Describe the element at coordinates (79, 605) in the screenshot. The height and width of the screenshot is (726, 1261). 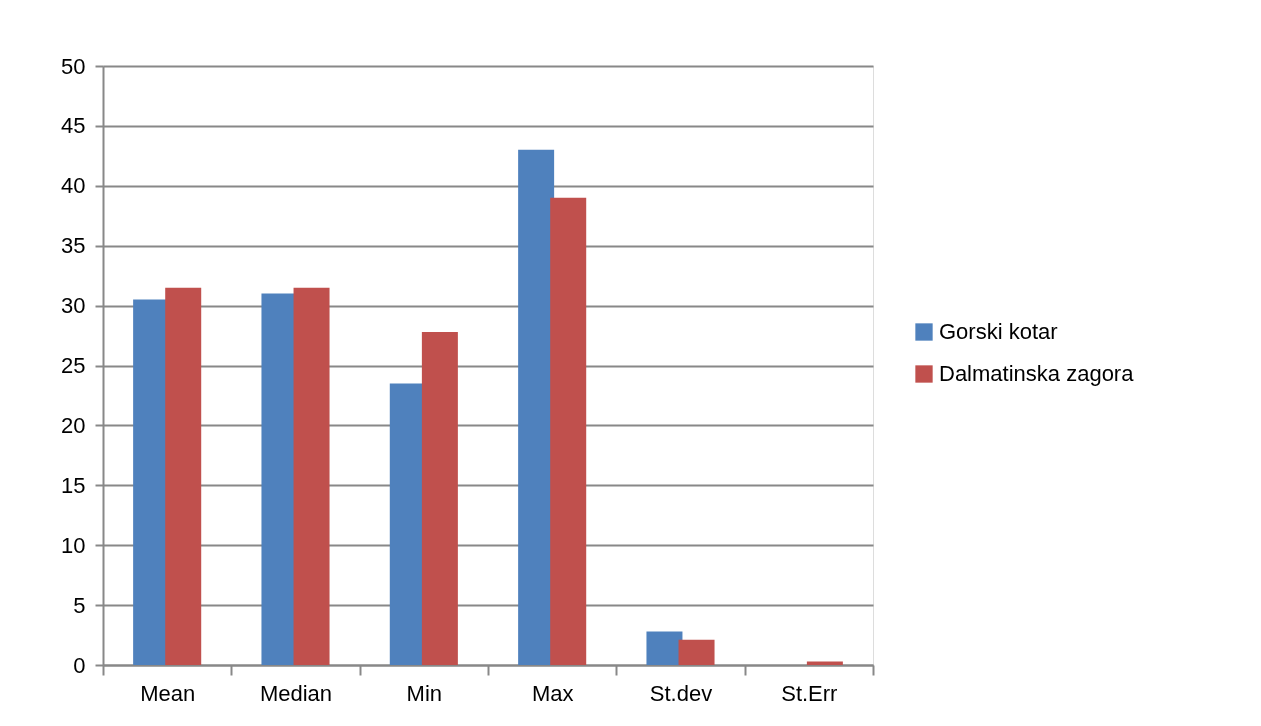
I see `y-tick-label: 5` at that location.